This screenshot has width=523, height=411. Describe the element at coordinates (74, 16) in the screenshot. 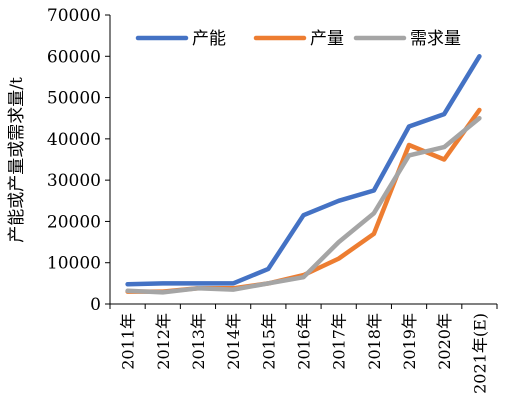

I see `y-tick-label: 70000` at that location.